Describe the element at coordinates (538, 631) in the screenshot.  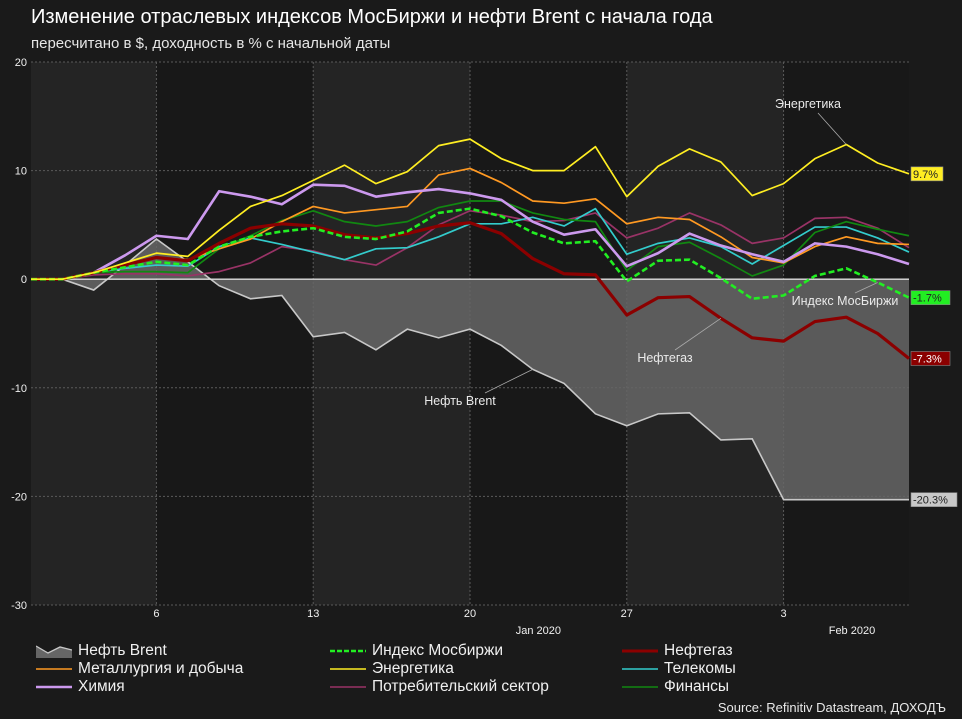
I see `month-label: Jan 2020` at that location.